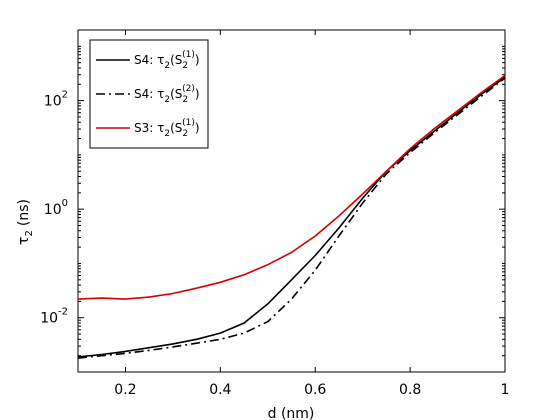 The width and height of the screenshot is (560, 420). What do you see at coordinates (505, 390) in the screenshot?
I see `x-tick-label: 1` at bounding box center [505, 390].